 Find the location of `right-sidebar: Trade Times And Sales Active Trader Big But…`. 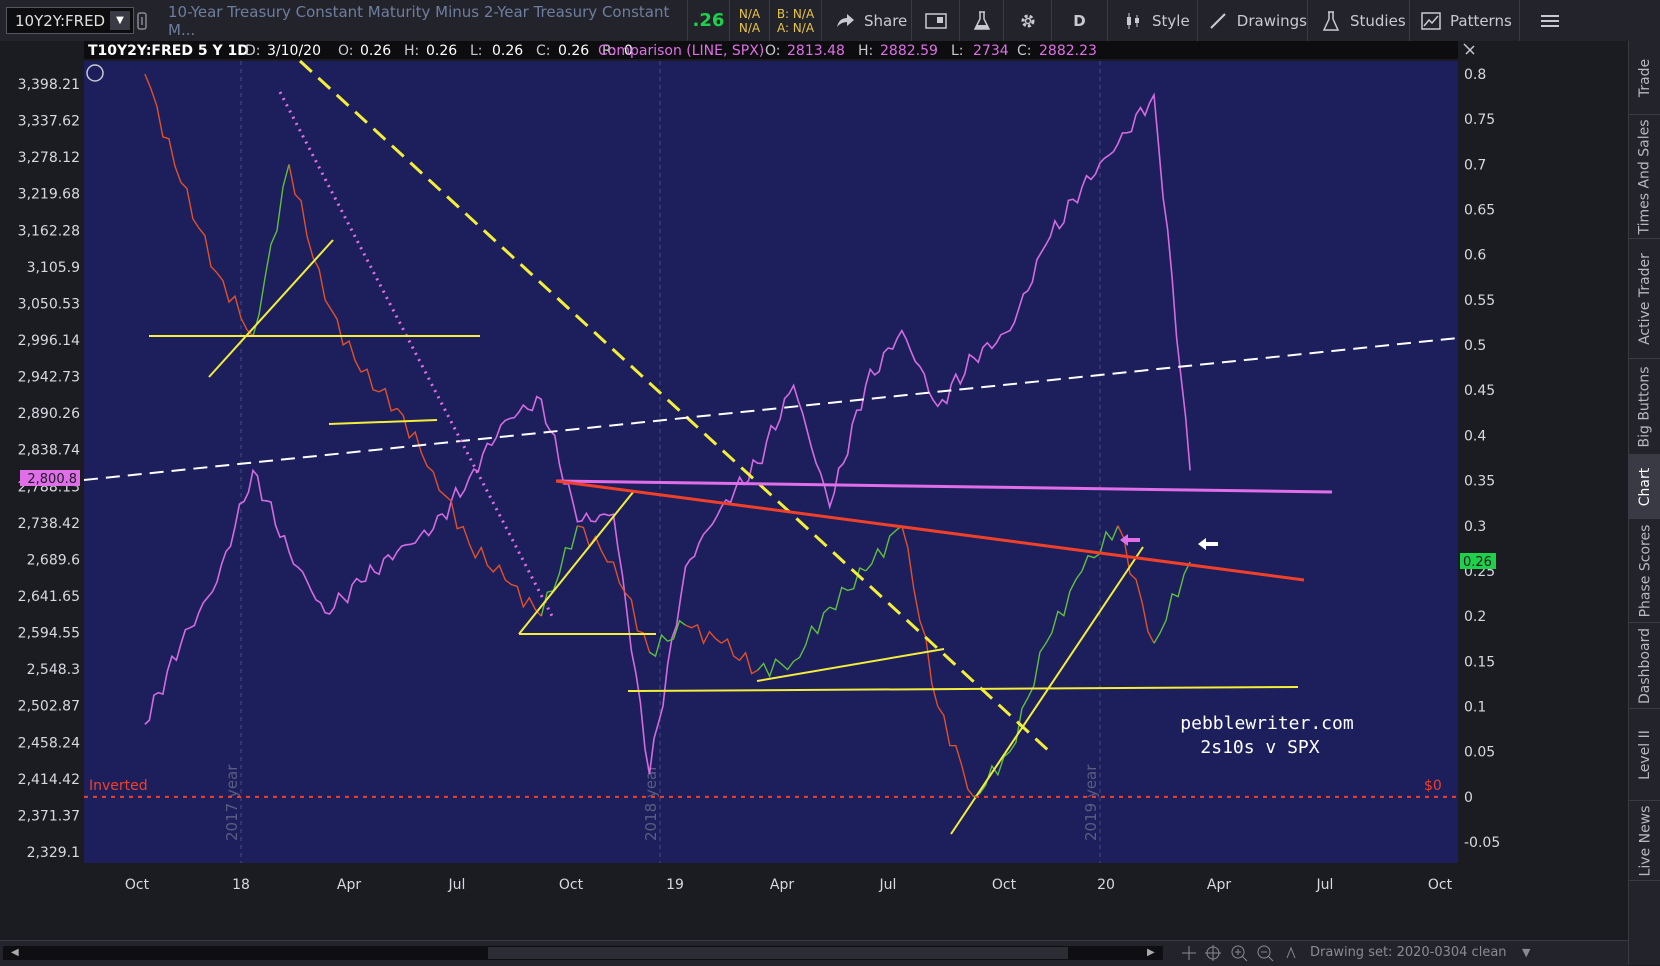

right-sidebar: Trade Times And Sales Active Trader Big But… is located at coordinates (1644, 503).